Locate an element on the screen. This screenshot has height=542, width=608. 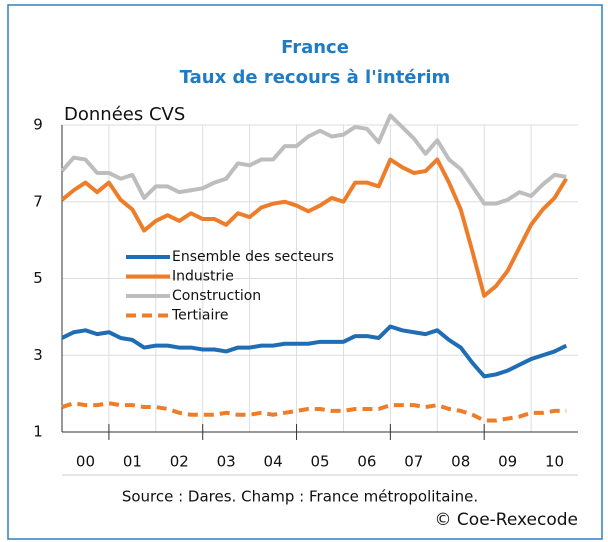
x-tick-label: 02 is located at coordinates (179, 462).